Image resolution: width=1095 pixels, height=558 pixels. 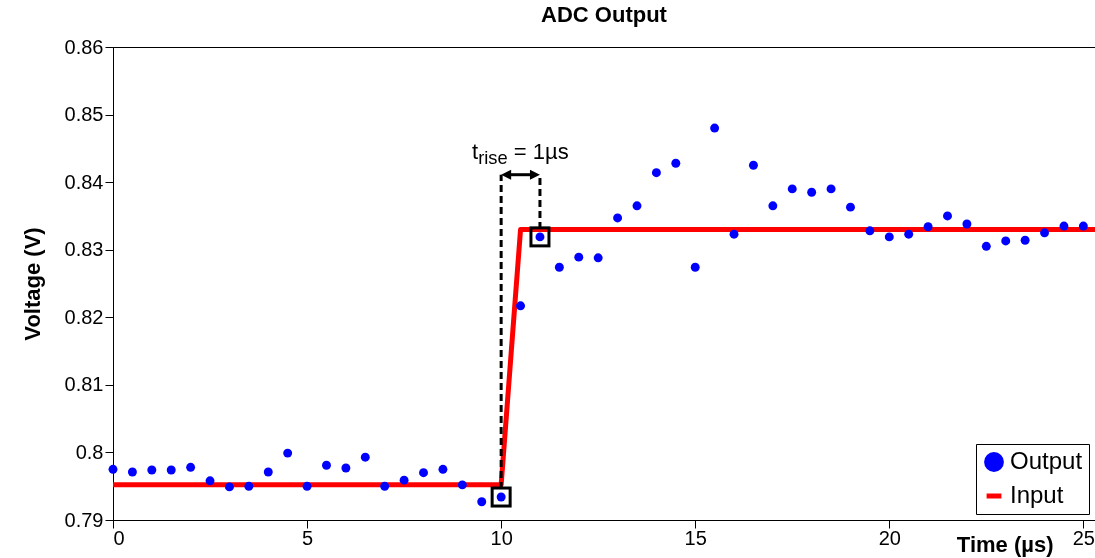 I want to click on legend-label: Input, so click(x=1037, y=494).